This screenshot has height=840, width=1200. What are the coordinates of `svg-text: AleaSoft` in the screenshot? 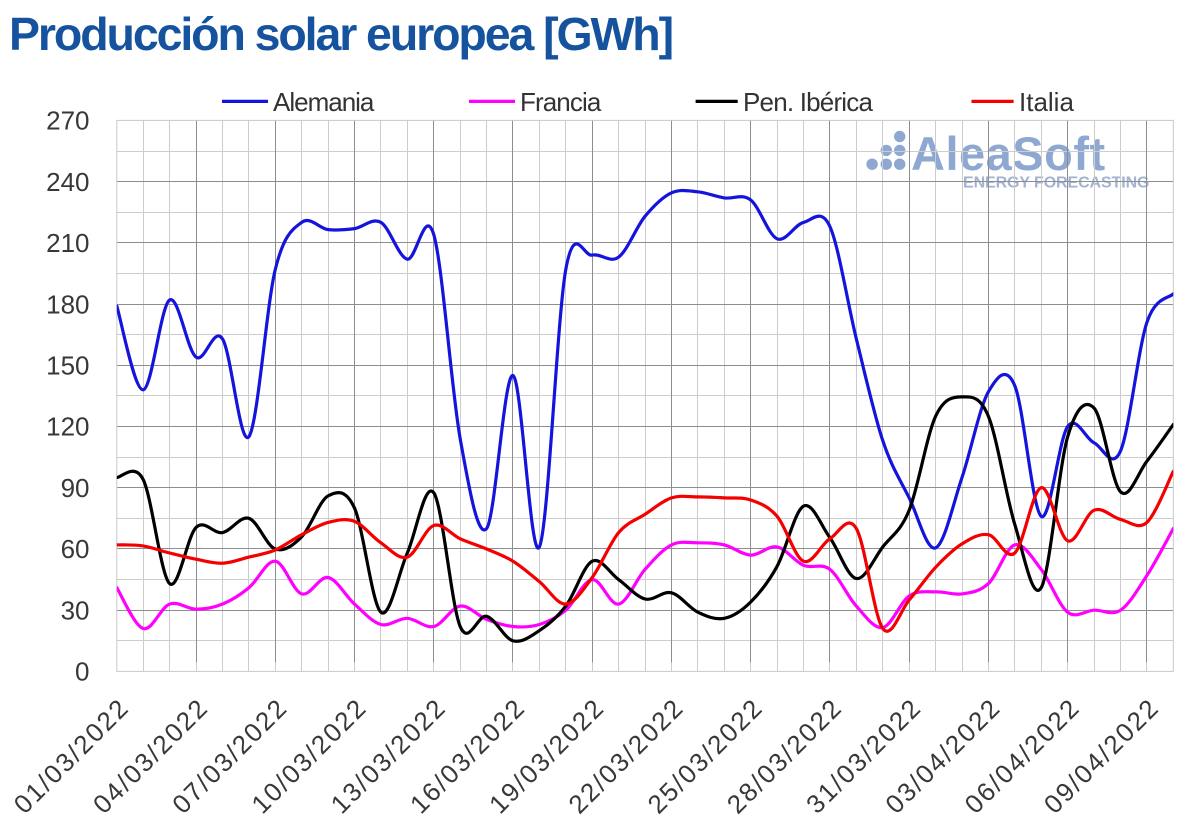 It's located at (1008, 153).